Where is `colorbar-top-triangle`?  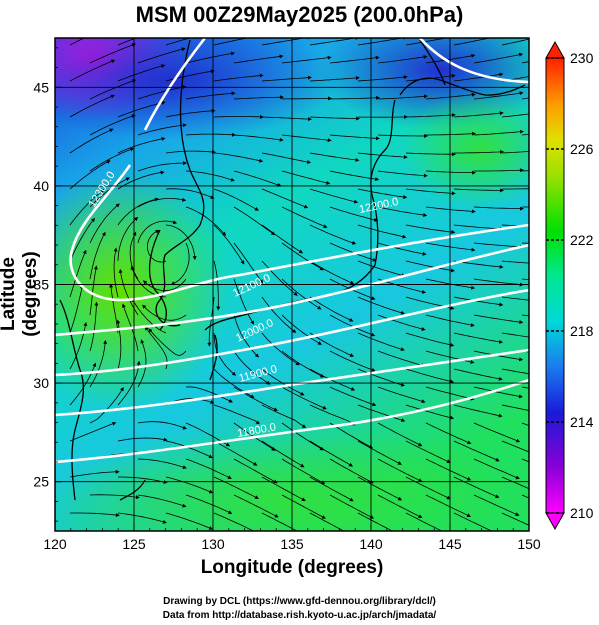 colorbar-top-triangle is located at coordinates (555, 49).